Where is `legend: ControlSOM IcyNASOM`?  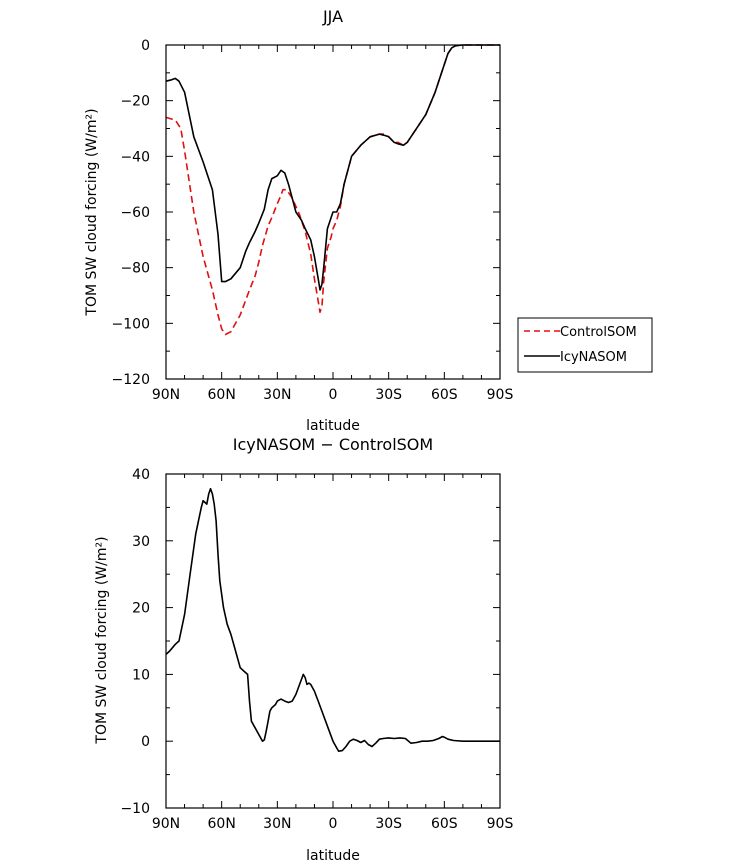 legend: ControlSOM IcyNASOM is located at coordinates (585, 345).